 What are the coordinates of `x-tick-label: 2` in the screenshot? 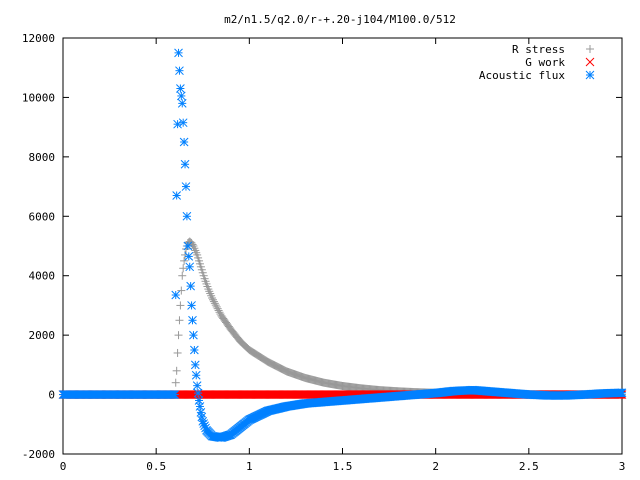 It's located at (435, 466).